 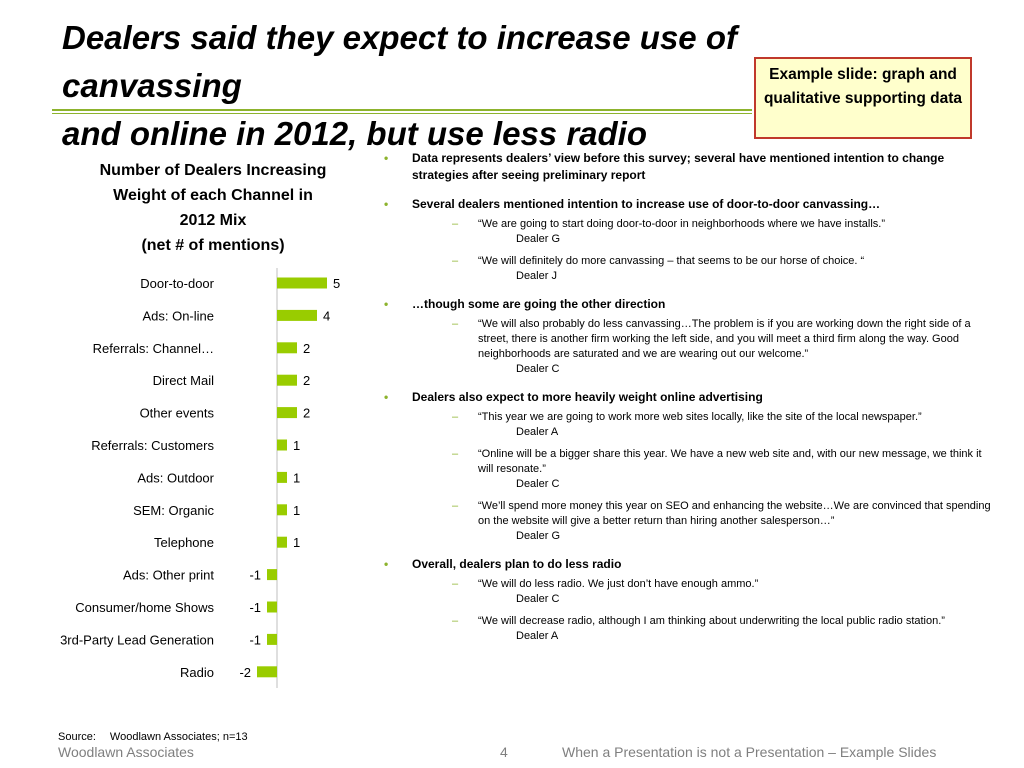 What do you see at coordinates (213, 245) in the screenshot?
I see `chart-title-line: (net # of mentions)` at bounding box center [213, 245].